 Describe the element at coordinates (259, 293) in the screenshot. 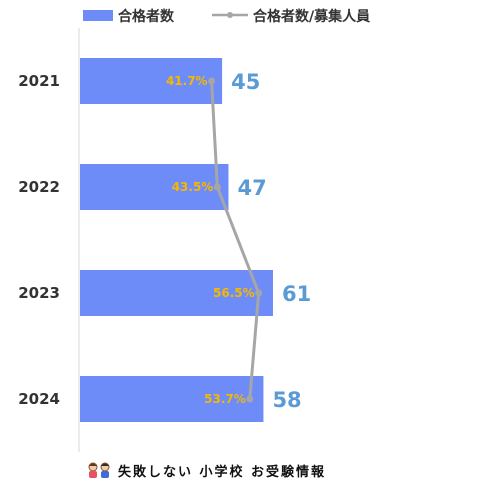

I see `ratio-point-2023` at that location.